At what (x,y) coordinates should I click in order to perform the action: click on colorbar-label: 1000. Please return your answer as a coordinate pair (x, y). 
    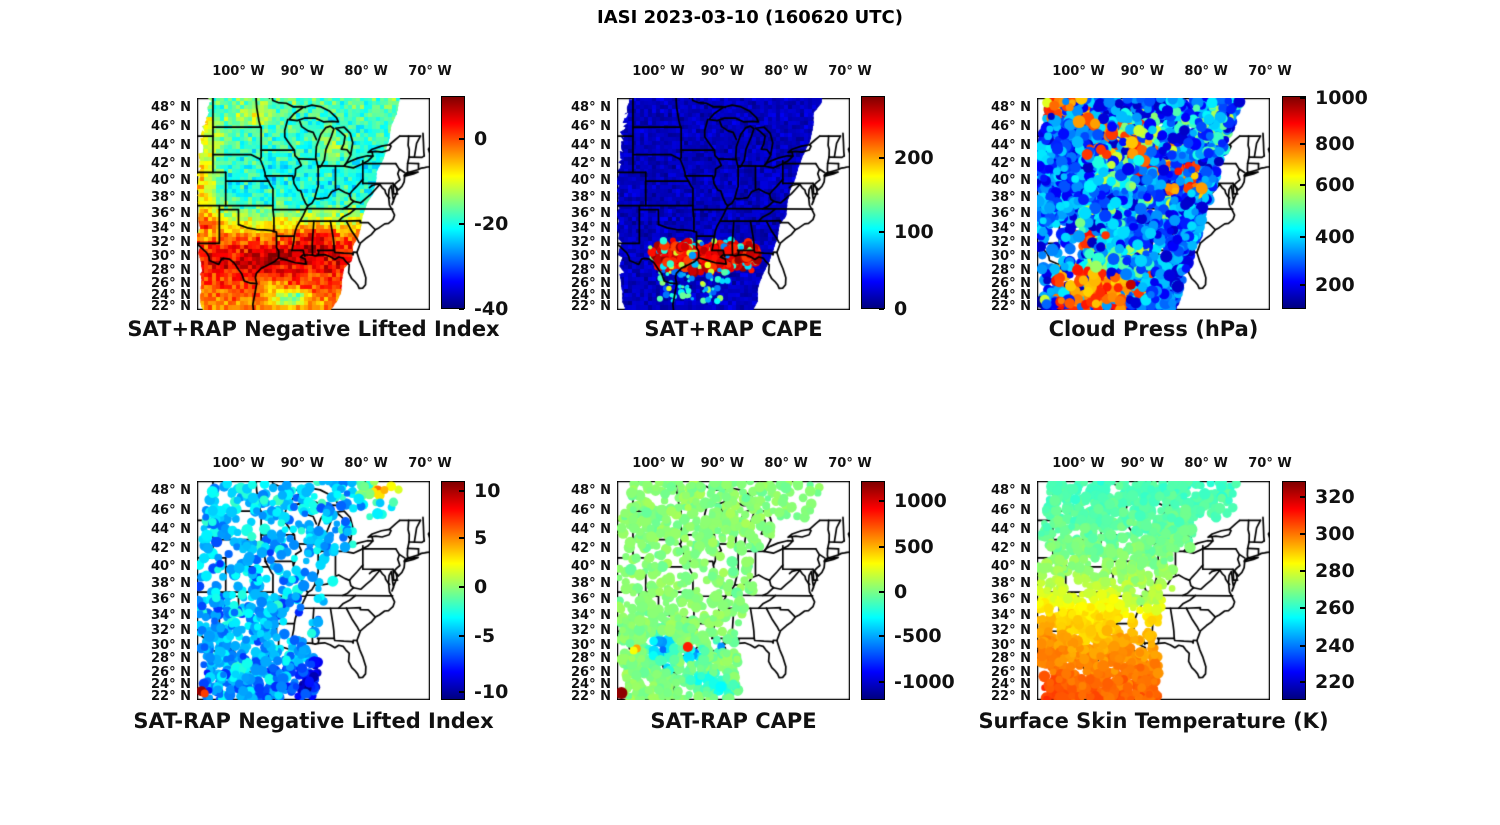
    Looking at the image, I should click on (920, 500).